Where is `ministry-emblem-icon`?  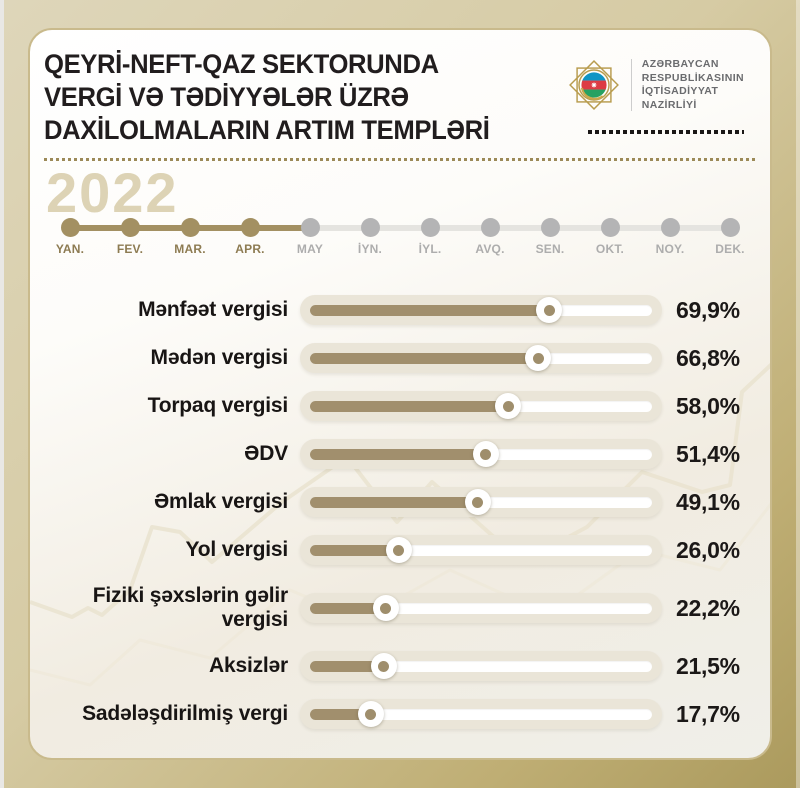 ministry-emblem-icon is located at coordinates (593, 85).